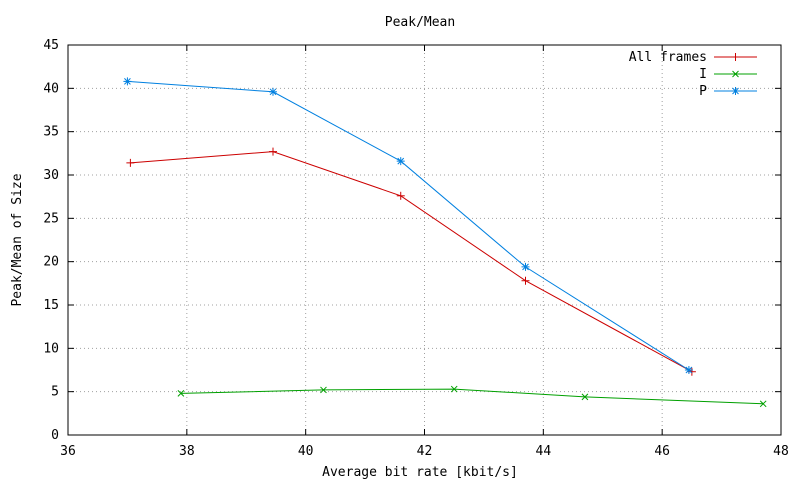  Describe the element at coordinates (735, 74) in the screenshot. I see `legend-marker-i` at that location.